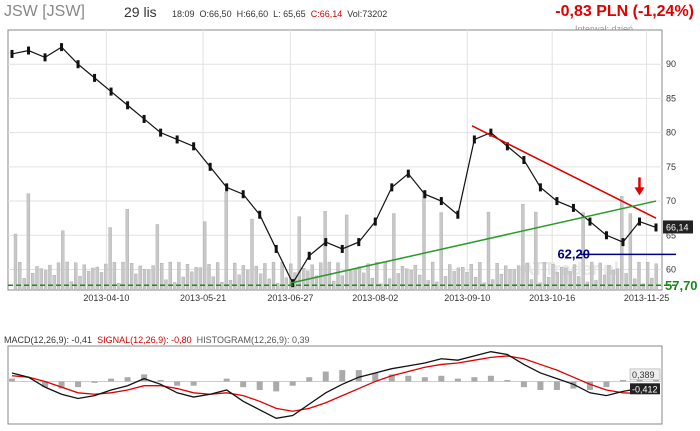 This screenshot has height=431, width=700. What do you see at coordinates (183, 14) in the screenshot?
I see `quote-time: 18:09` at bounding box center [183, 14].